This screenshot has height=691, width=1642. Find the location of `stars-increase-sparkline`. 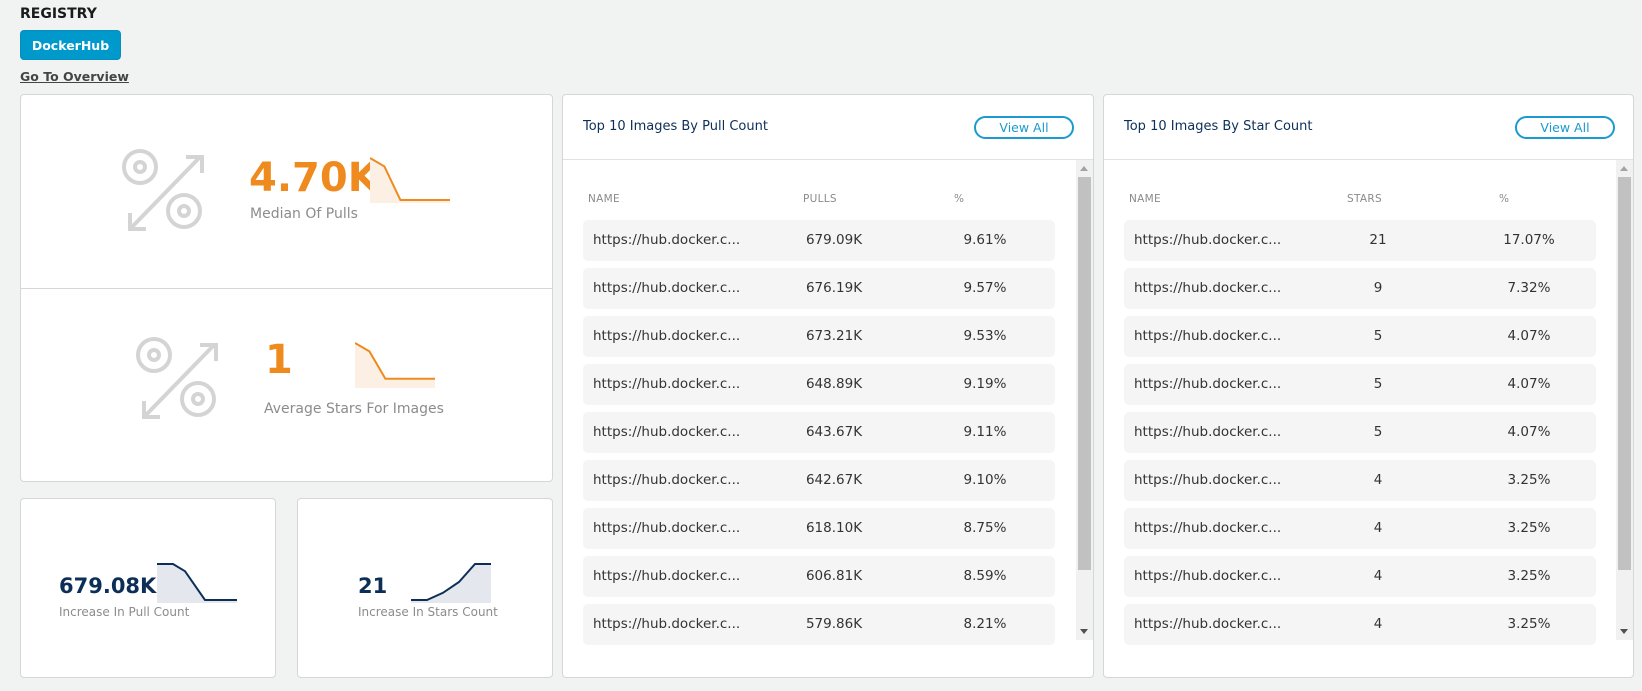

stars-increase-sparkline is located at coordinates (451, 583).